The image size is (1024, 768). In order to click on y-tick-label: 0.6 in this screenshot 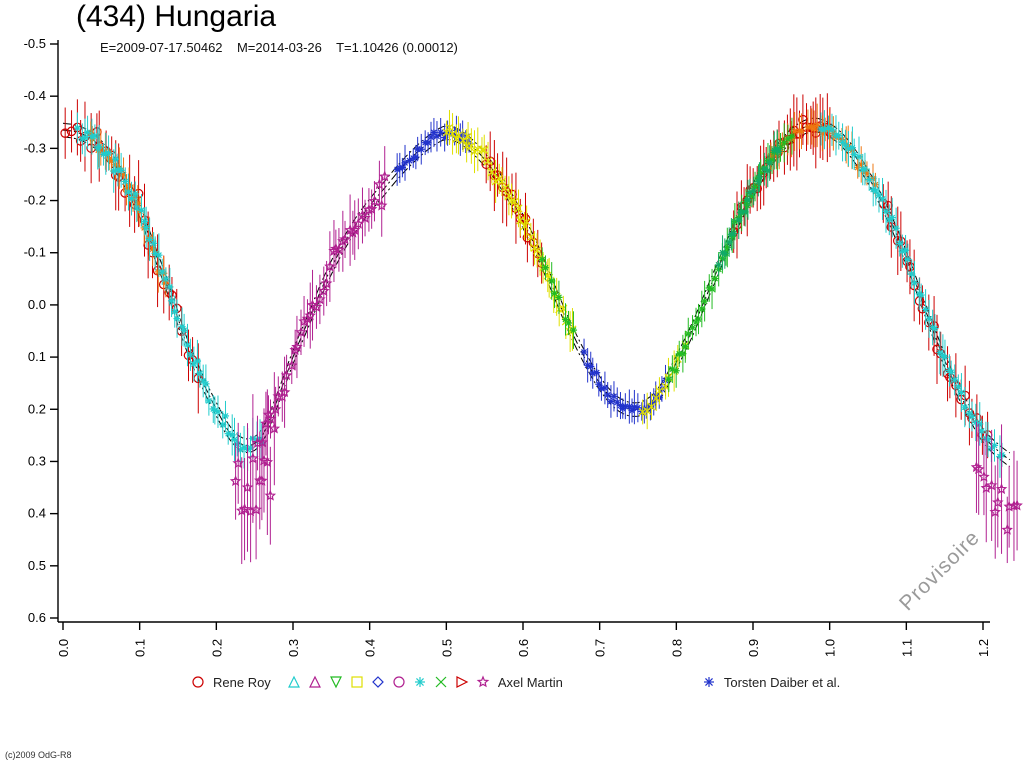, I will do `click(37, 617)`.